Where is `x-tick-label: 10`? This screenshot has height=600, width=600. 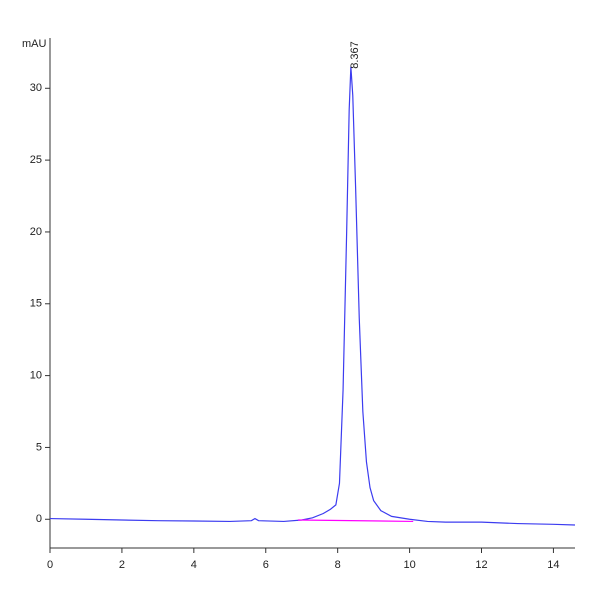
x-tick-label: 10 is located at coordinates (409, 565).